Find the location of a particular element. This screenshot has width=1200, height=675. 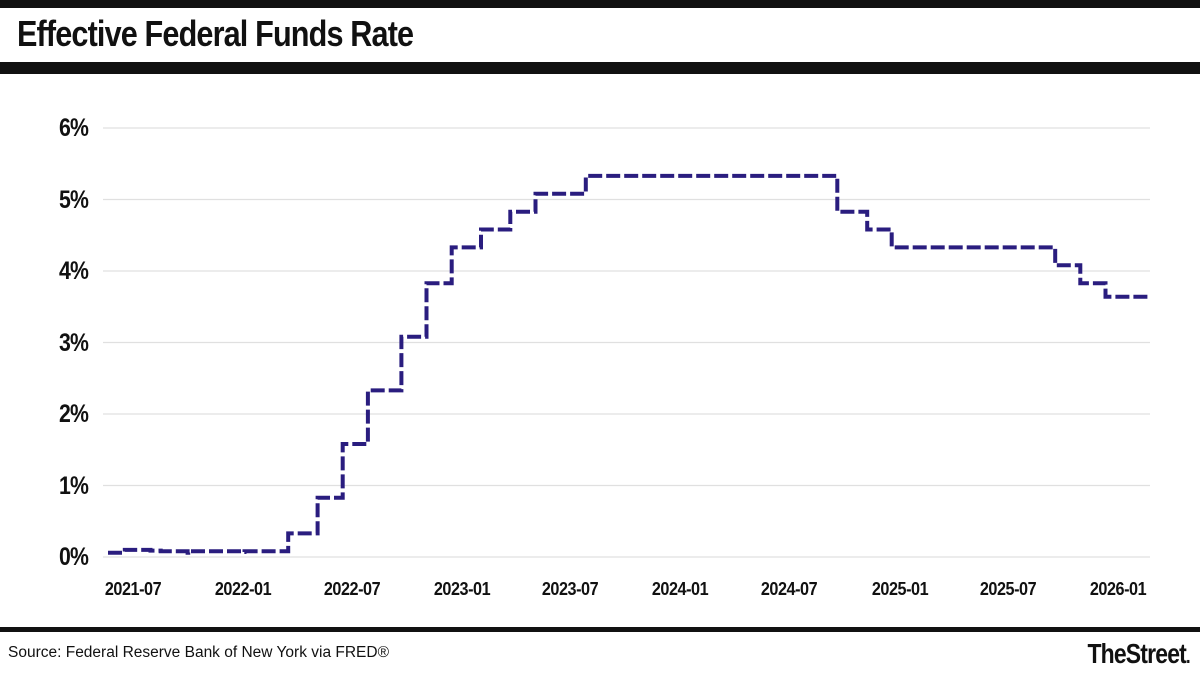

y-tick-label: 3% is located at coordinates (73, 342).